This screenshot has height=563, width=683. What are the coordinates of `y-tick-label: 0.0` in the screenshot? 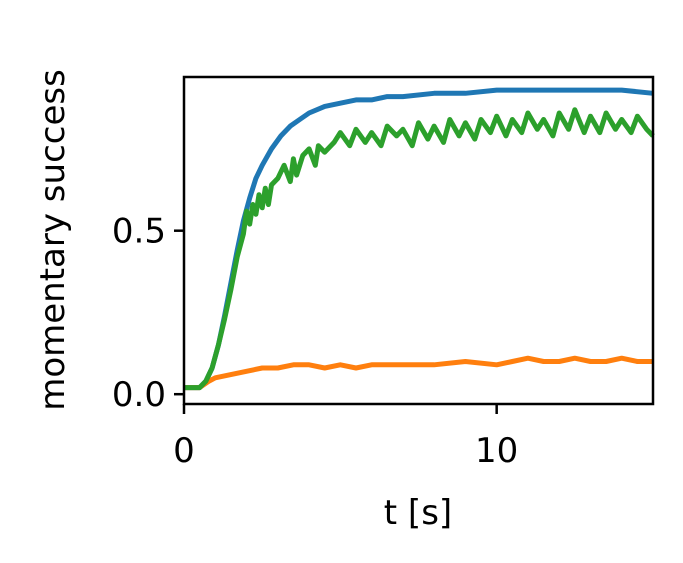 It's located at (139, 395).